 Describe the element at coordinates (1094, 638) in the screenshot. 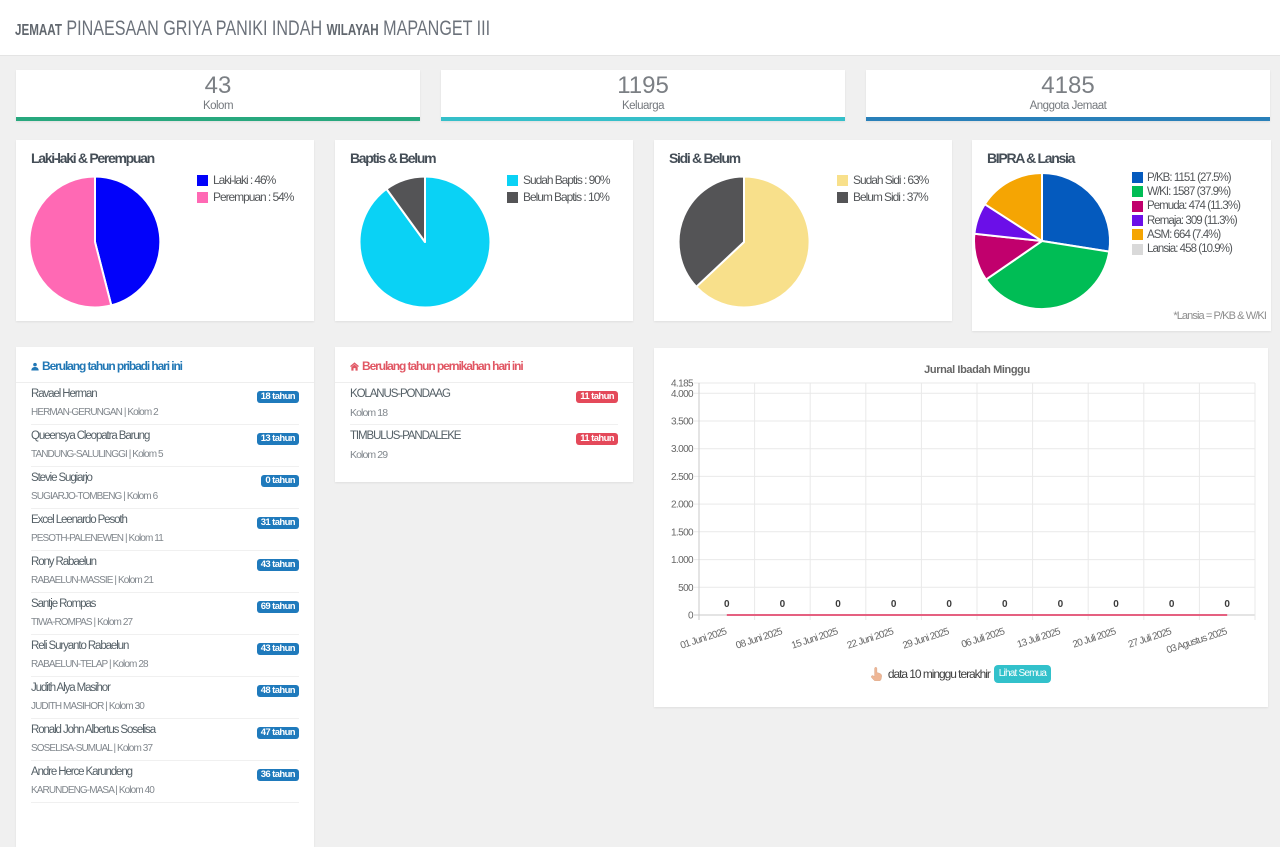

I see `svg-text: 20 Juli 2025` at that location.